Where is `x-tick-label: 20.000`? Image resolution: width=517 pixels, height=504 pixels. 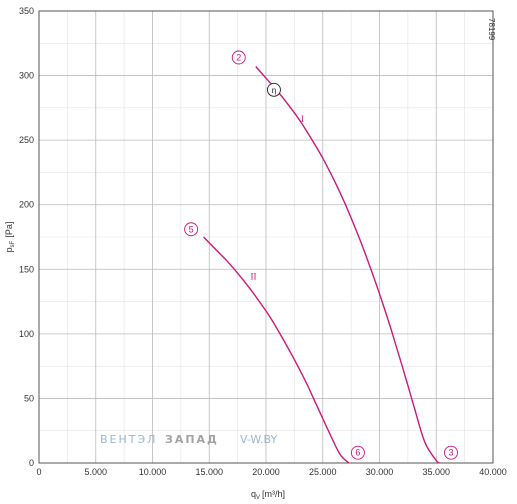
x-tick-label: 20.000 is located at coordinates (266, 472).